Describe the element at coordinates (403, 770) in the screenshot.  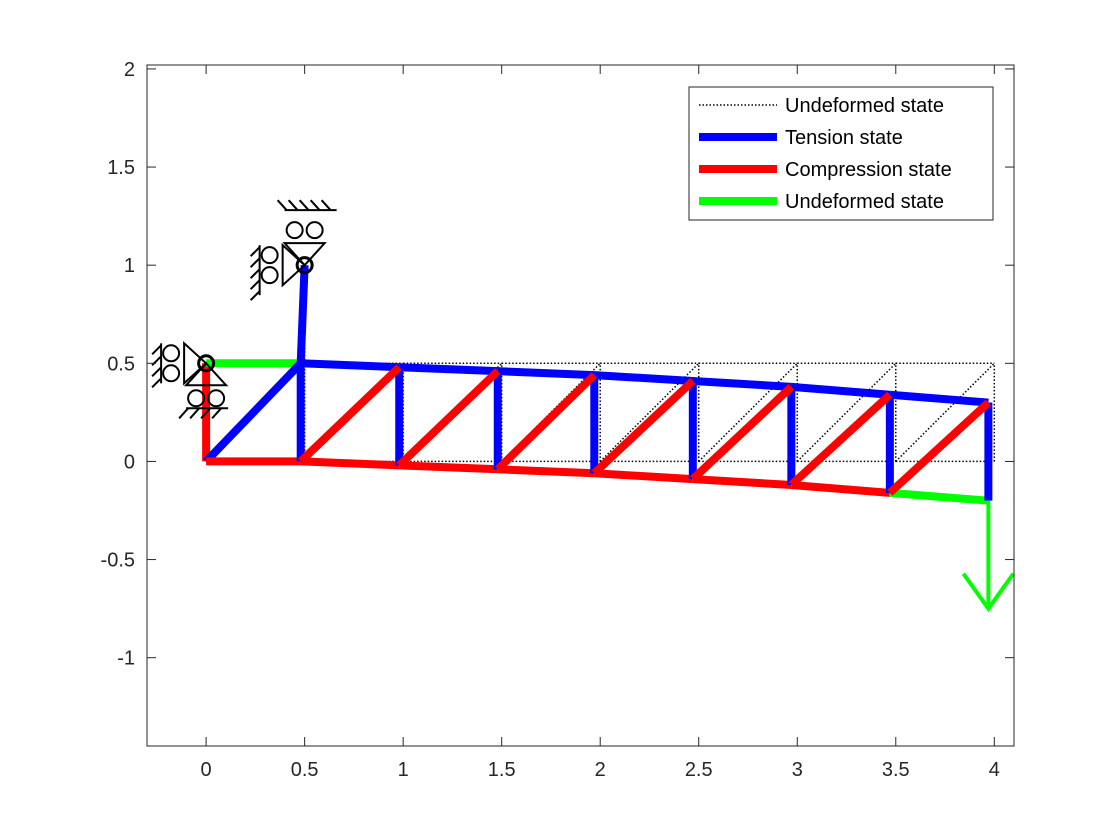
I see `x-tick-label: 1` at that location.